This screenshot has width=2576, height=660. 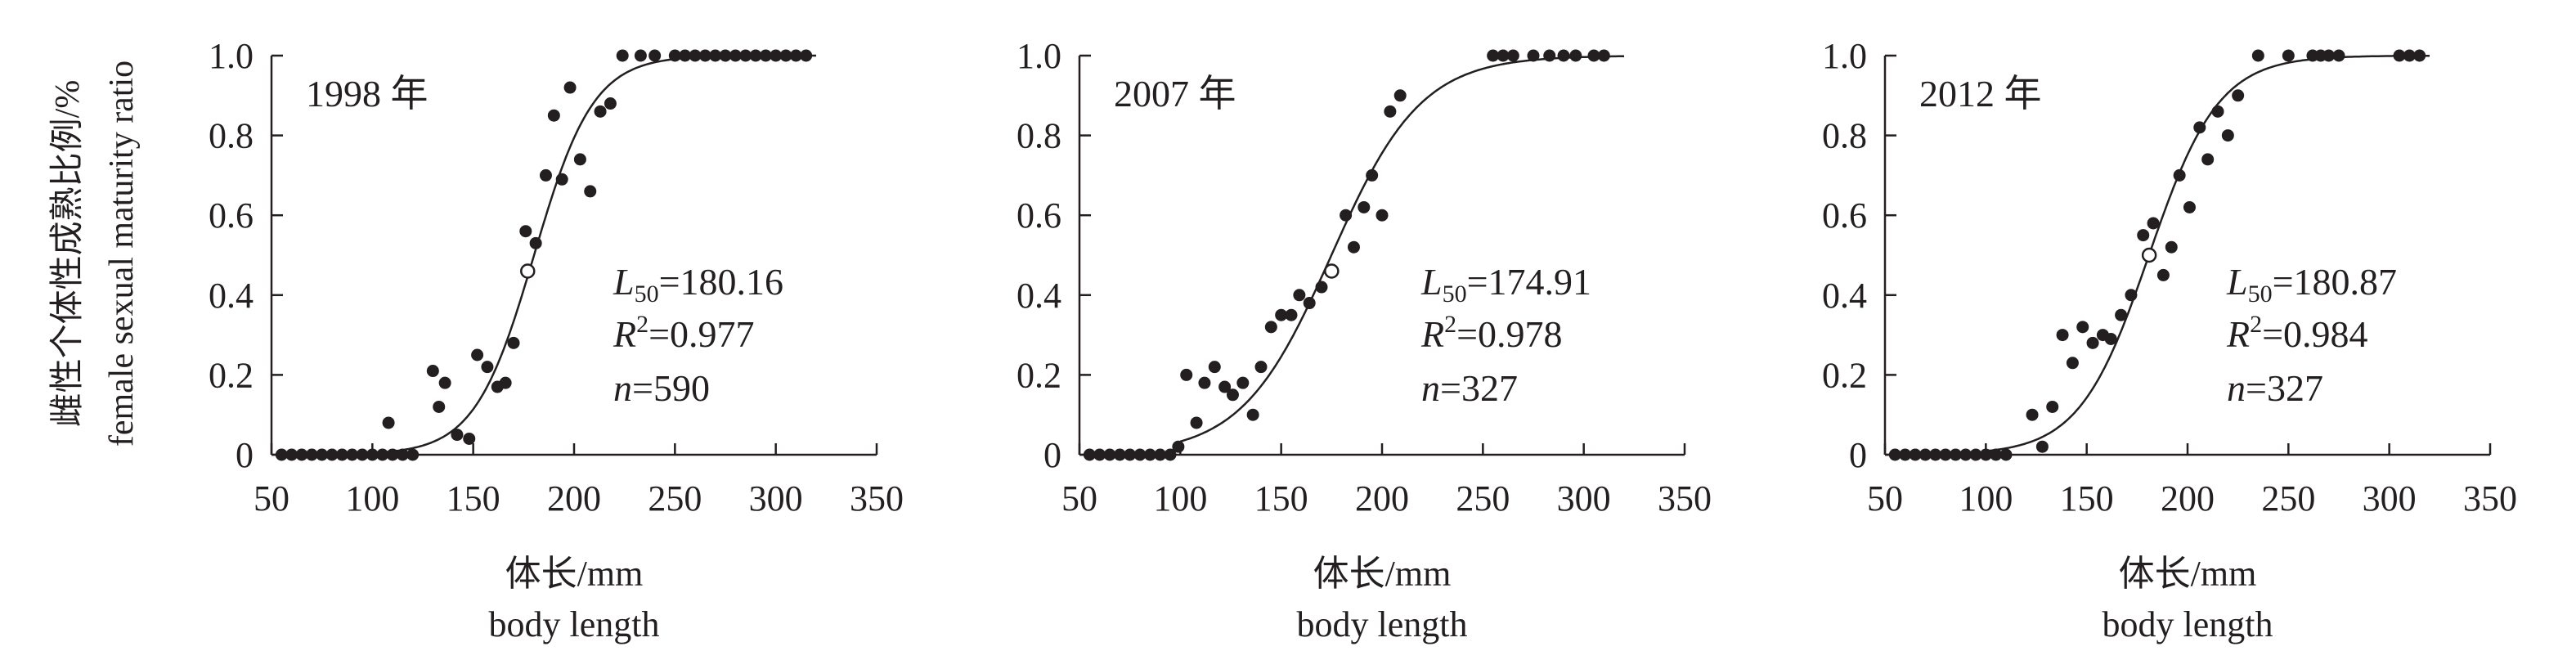 I want to click on y-axis-title-group: 雌性个体性成熟比例/% female sexual maturity ratio, so click(x=95, y=254).